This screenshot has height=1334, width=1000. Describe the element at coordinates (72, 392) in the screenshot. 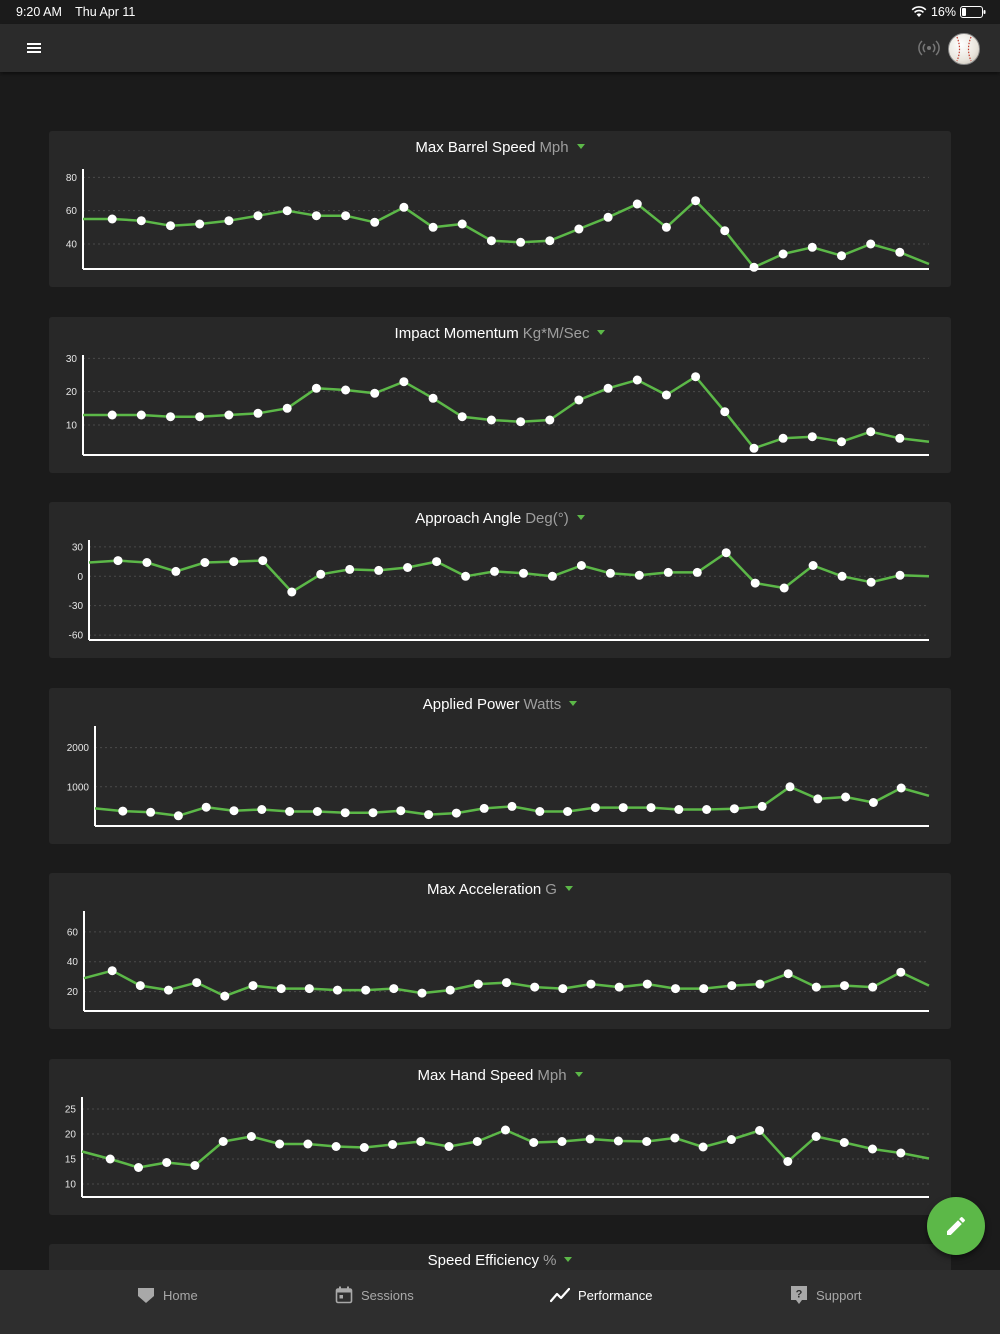

I see `y-tick-label: 20` at that location.